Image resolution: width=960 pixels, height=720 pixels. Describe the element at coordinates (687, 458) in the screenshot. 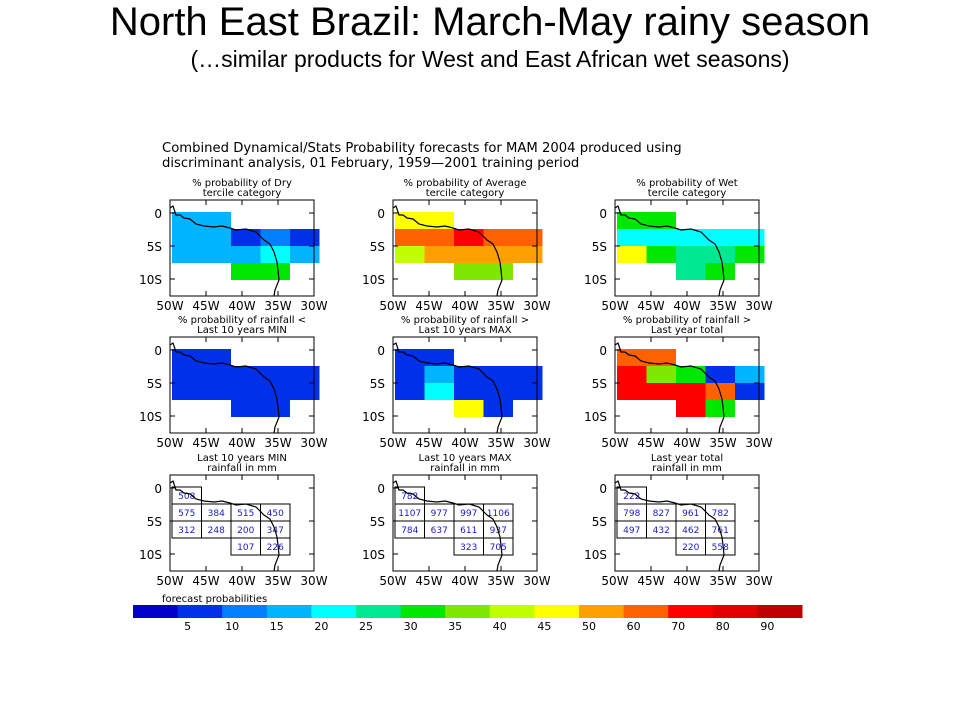

I see `panel-9-title-1: Last year total` at that location.